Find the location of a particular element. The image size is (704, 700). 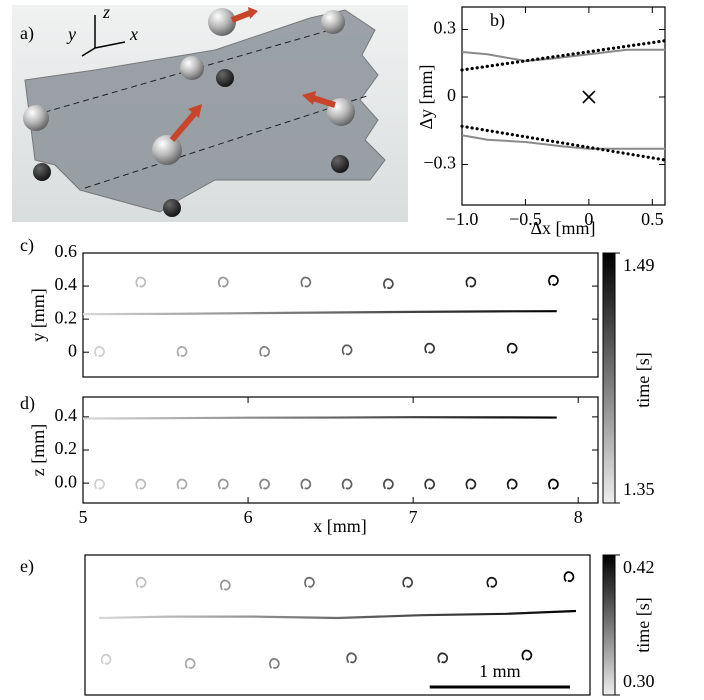

y-axis-label: y [mm] is located at coordinates (38, 315).